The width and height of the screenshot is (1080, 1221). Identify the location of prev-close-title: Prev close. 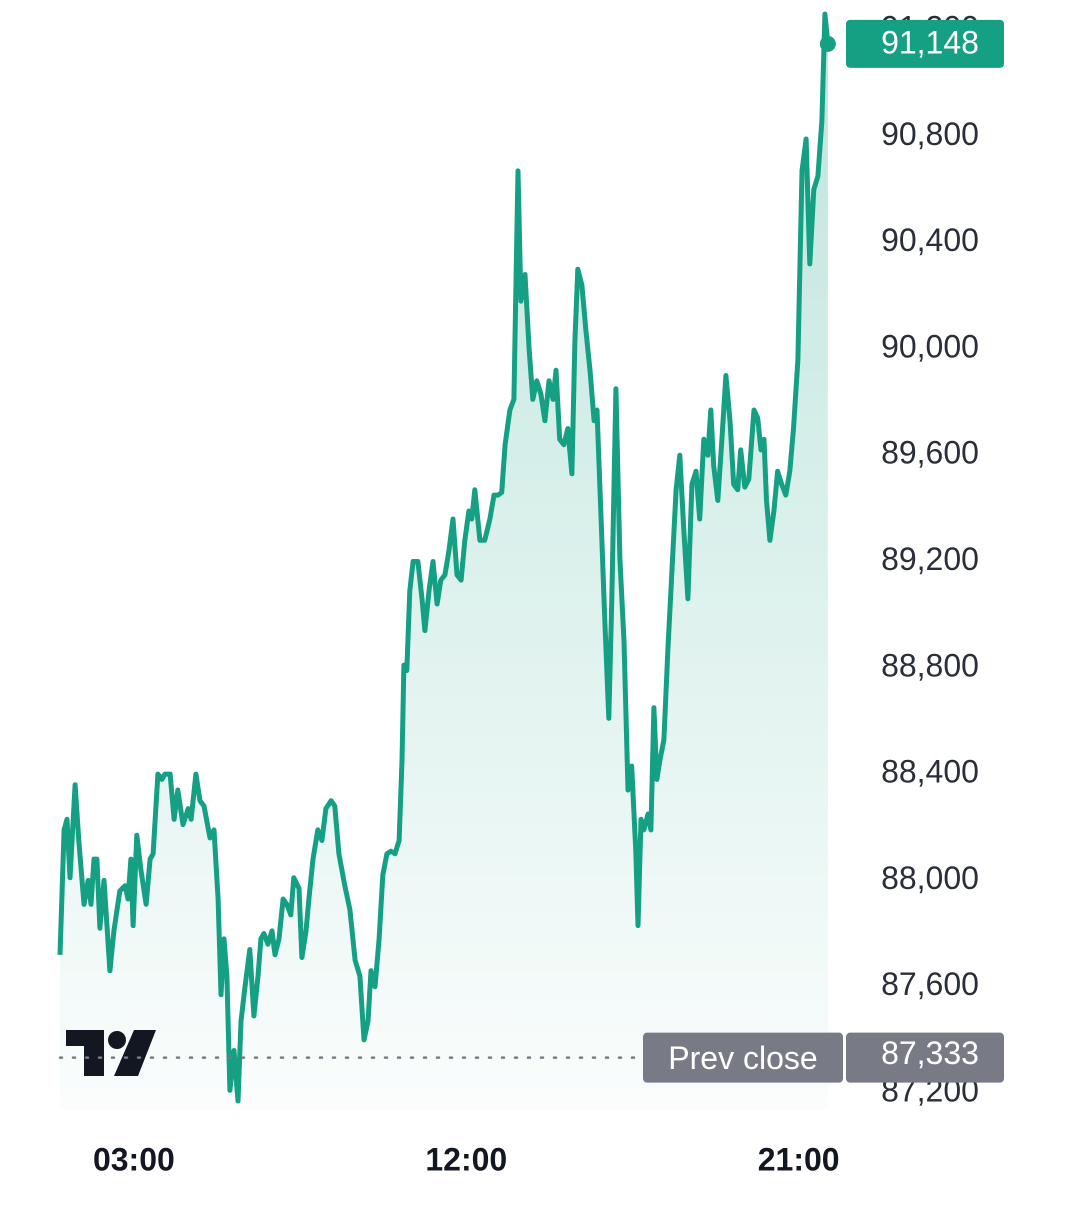
(742, 1058).